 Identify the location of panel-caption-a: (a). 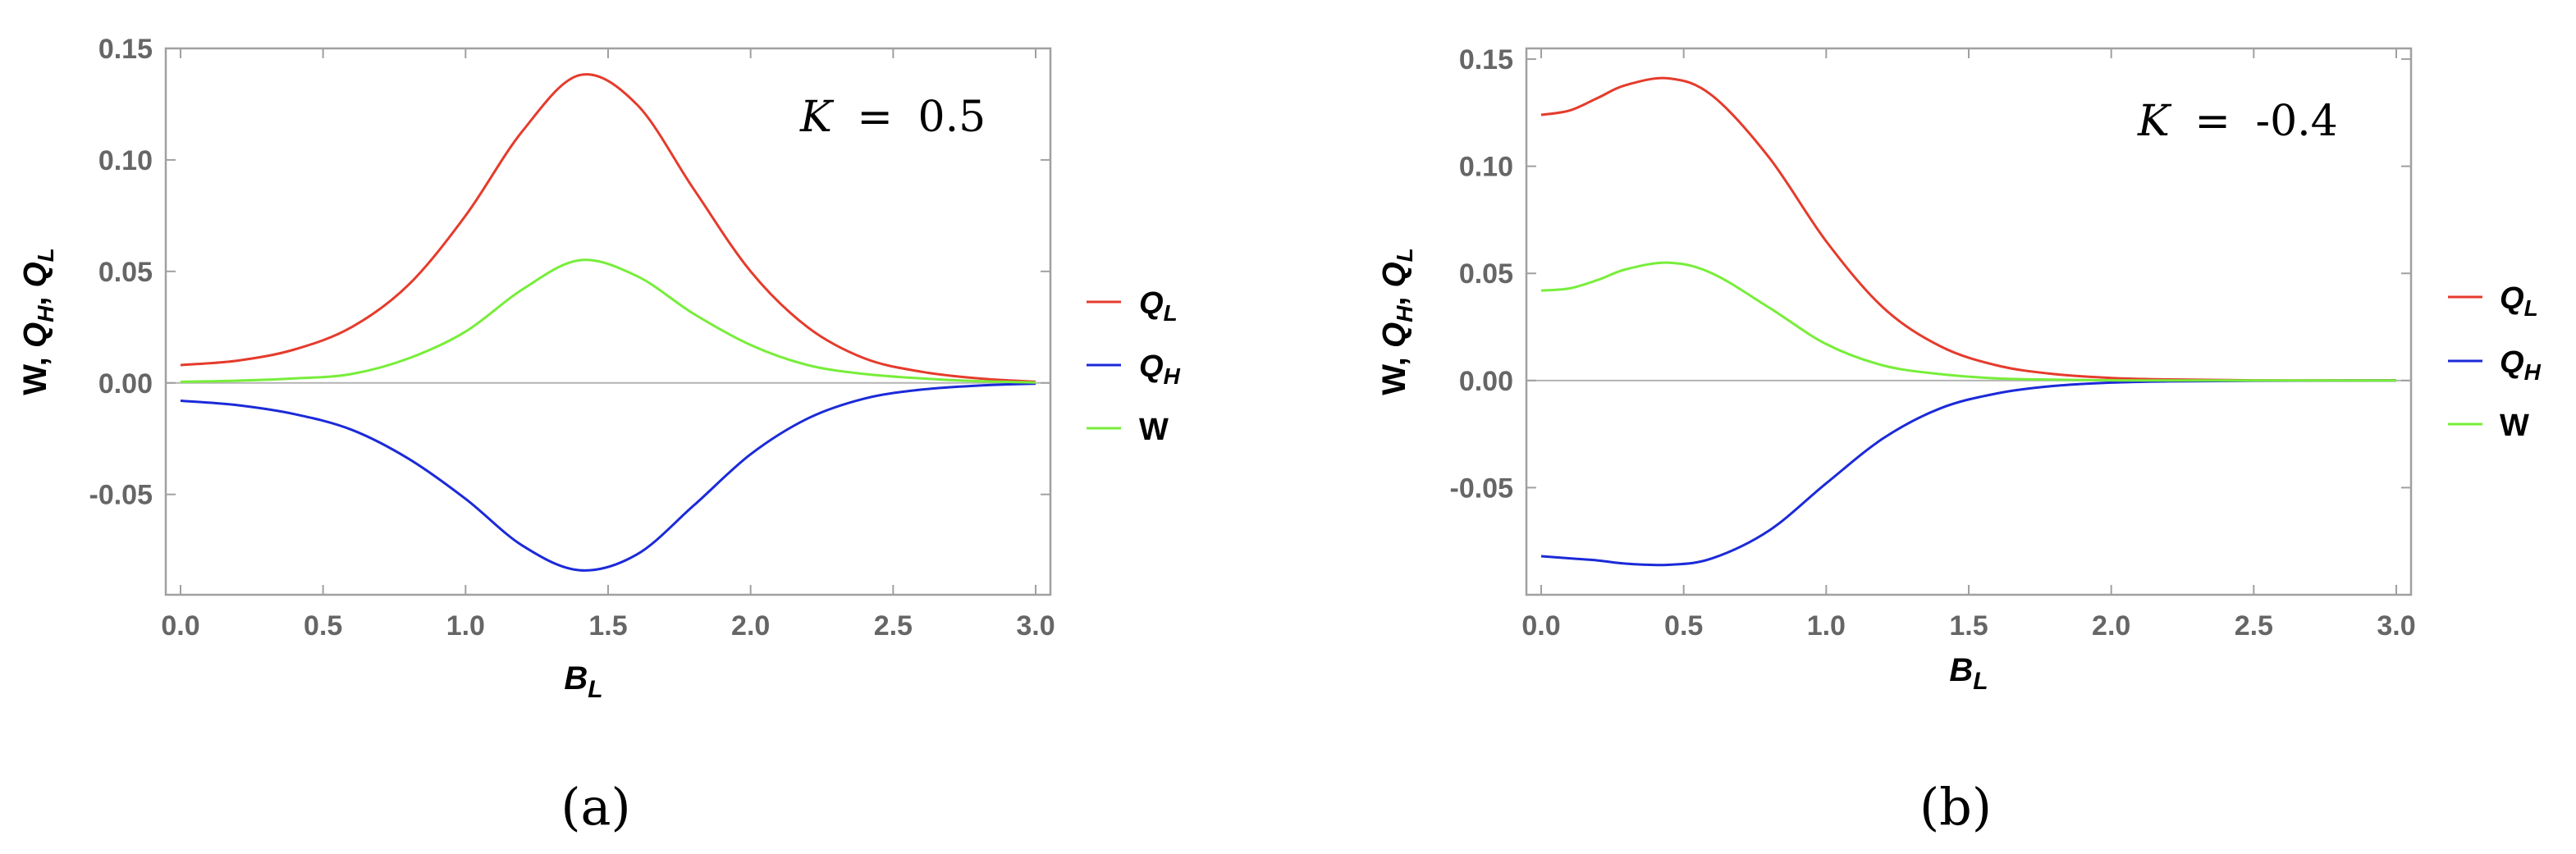
(595, 807).